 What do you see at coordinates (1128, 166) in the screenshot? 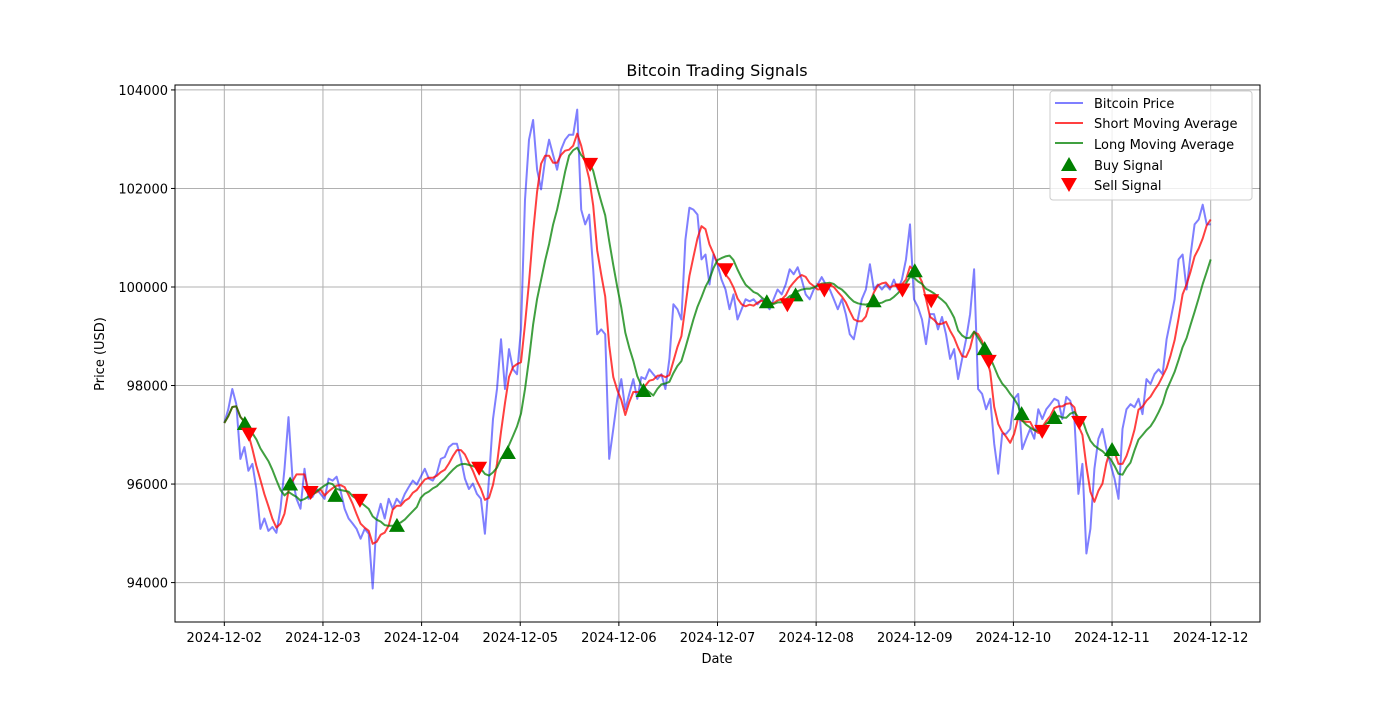
I see `legend-label-buy: Buy Signal` at bounding box center [1128, 166].